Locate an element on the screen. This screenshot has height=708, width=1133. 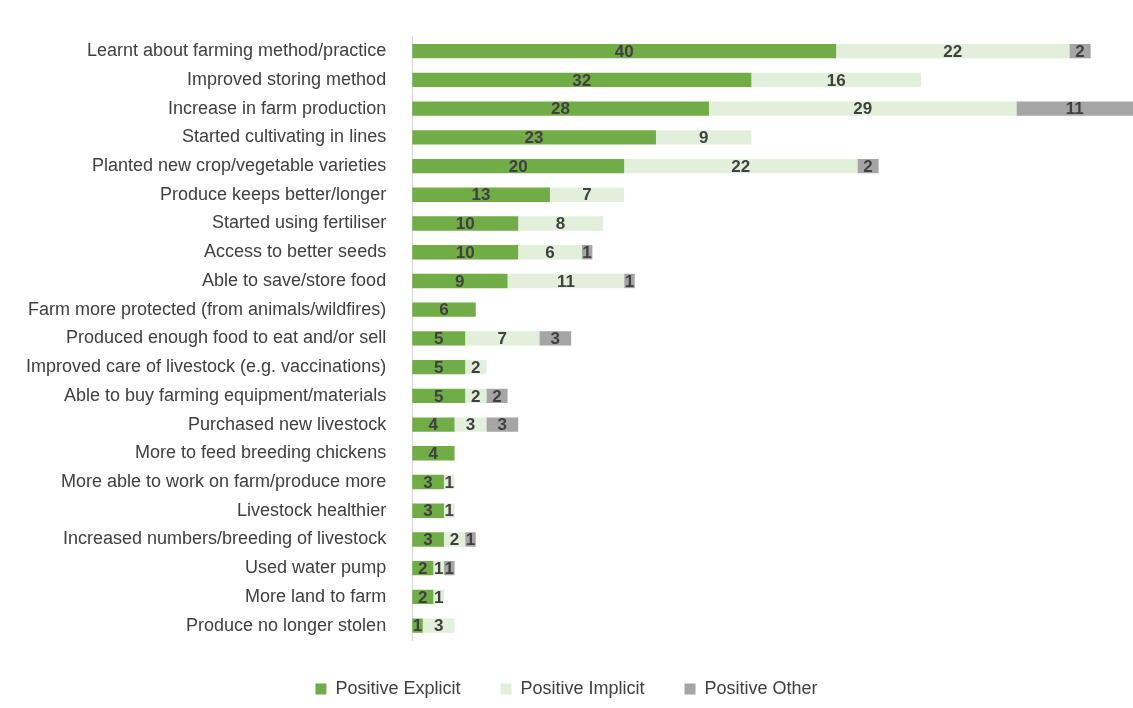
data-label: 16 is located at coordinates (836, 80).